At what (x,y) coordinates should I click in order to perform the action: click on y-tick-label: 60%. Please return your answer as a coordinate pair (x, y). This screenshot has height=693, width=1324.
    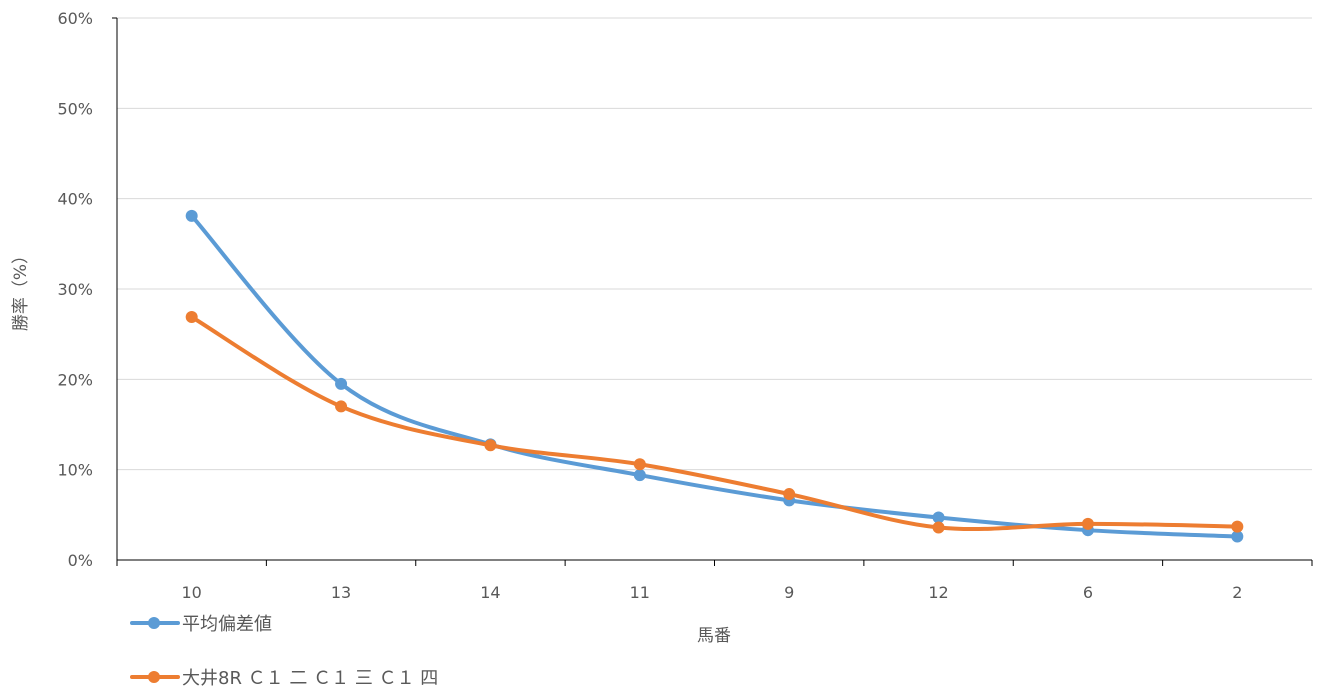
    Looking at the image, I should click on (75, 18).